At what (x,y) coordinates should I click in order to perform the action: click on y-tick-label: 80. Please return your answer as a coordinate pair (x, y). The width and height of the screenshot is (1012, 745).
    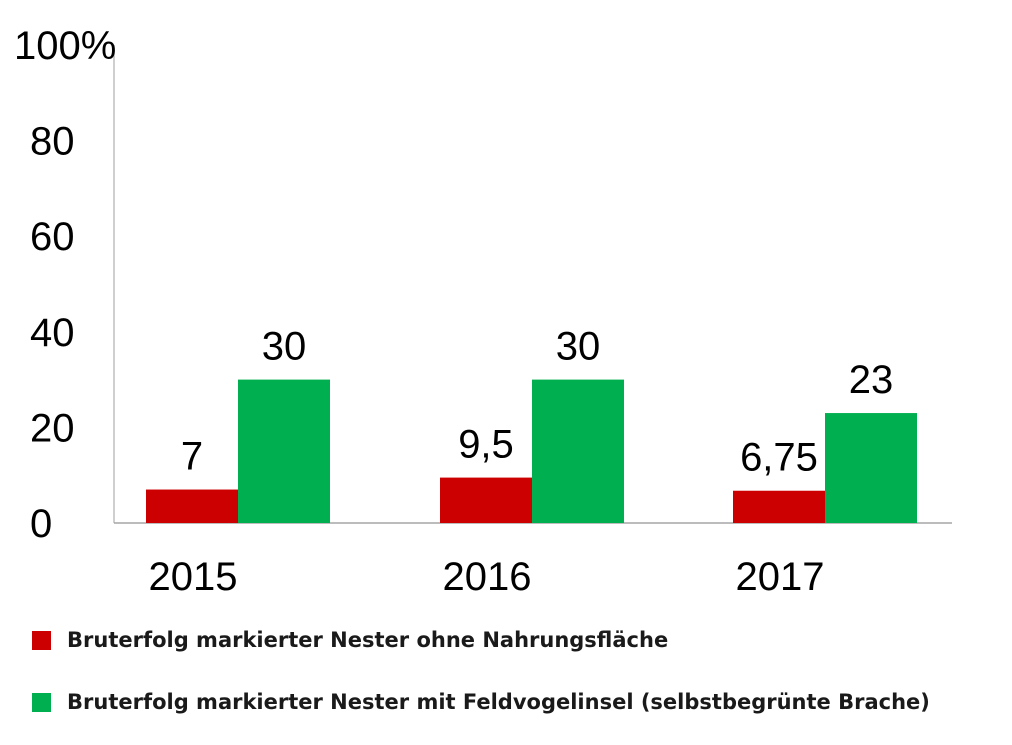
    Looking at the image, I should click on (52, 142).